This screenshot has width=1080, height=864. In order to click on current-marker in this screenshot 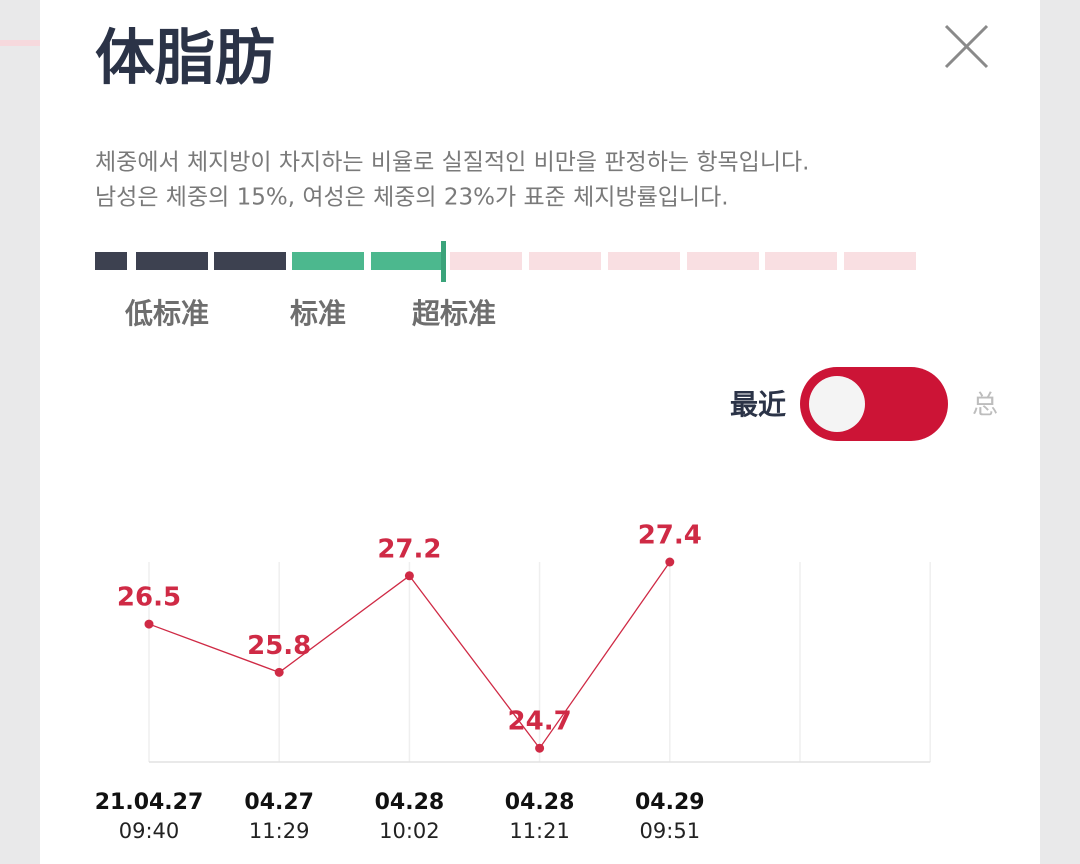, I will do `click(443, 261)`.